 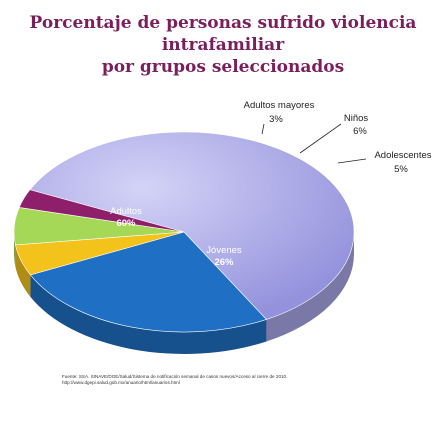 What do you see at coordinates (276, 119) in the screenshot?
I see `slice-value-adultos-mayores: 3%` at bounding box center [276, 119].